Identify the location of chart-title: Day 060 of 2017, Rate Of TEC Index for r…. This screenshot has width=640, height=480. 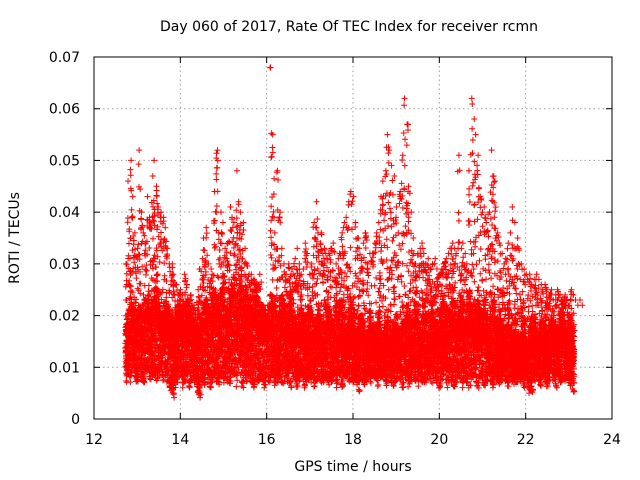
(349, 27).